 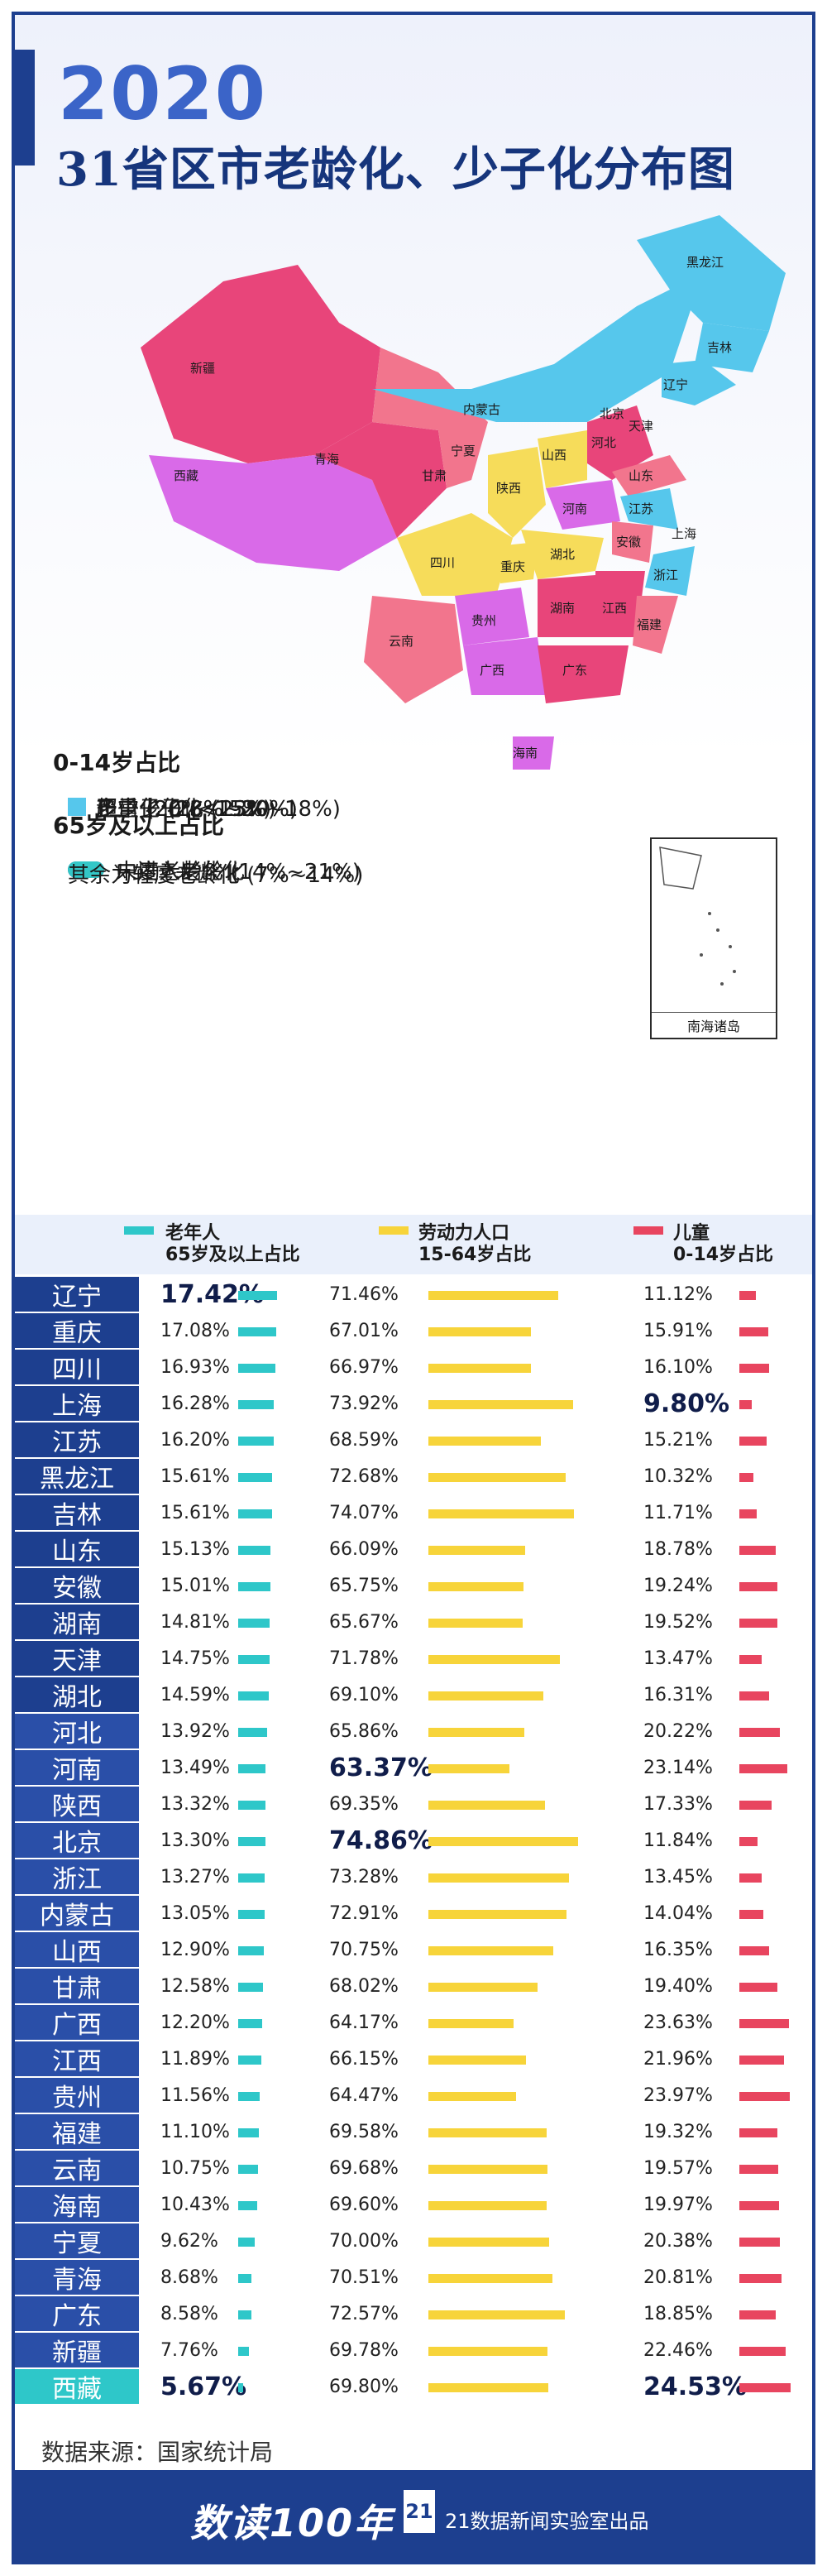 I want to click on province-name: 河北, so click(x=77, y=1732).